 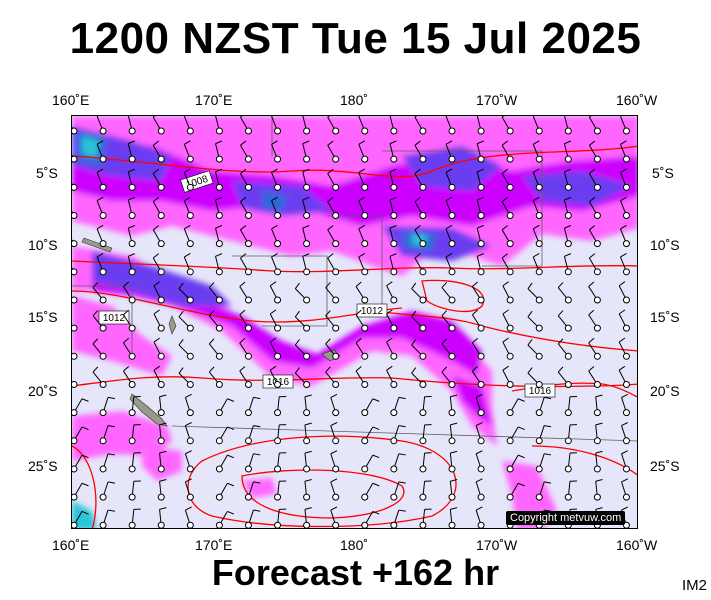 What do you see at coordinates (43, 466) in the screenshot?
I see `left-lat-label-25s: 25˚S` at bounding box center [43, 466].